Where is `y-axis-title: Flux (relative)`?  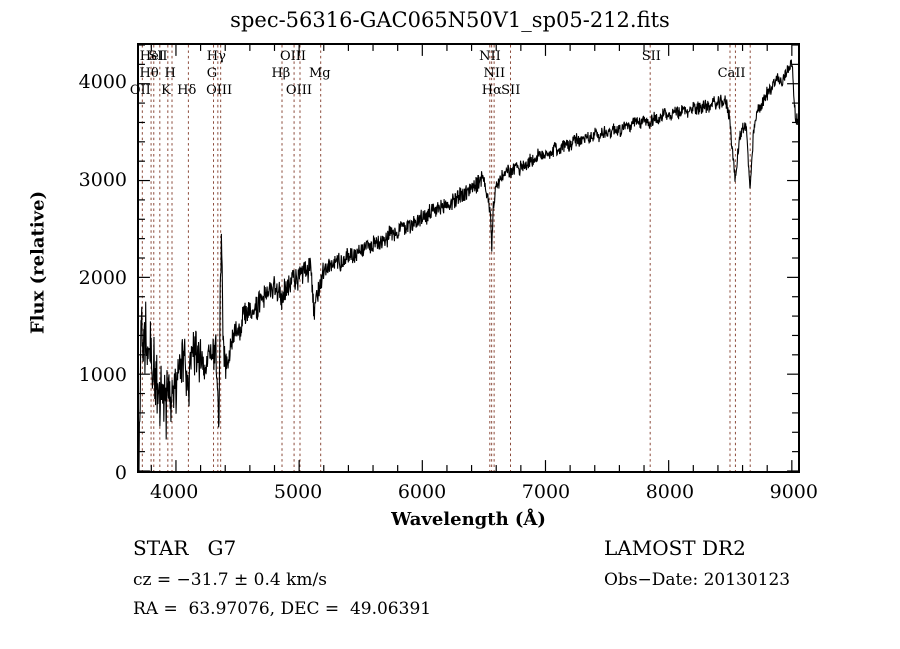
y-axis-title: Flux (relative) is located at coordinates (38, 262).